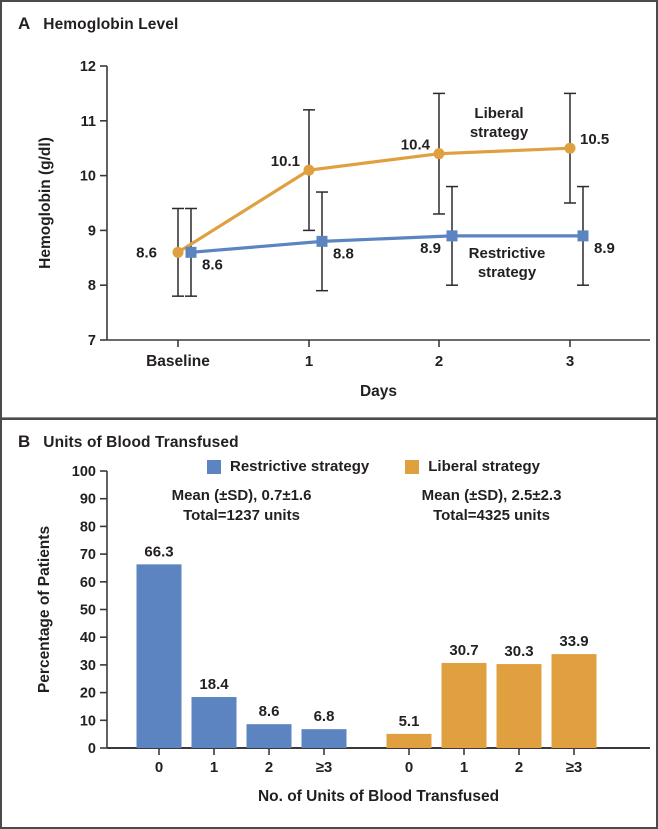 The height and width of the screenshot is (829, 658). Describe the element at coordinates (92, 231) in the screenshot. I see `svg-text: 9` at that location.